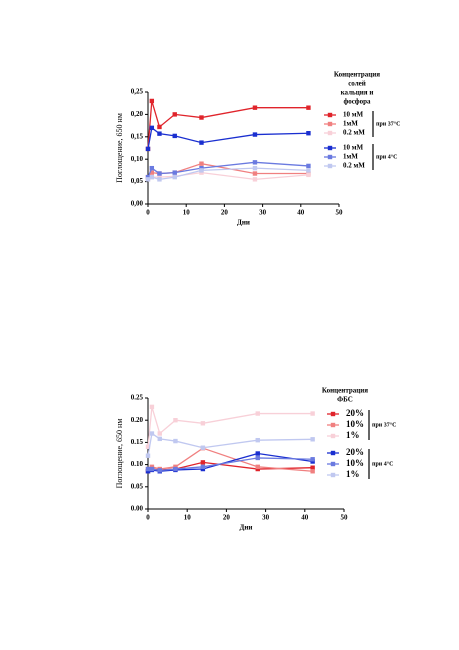 The image size is (459, 650). I want to click on y-tick-label: 0,20, so click(137, 114).